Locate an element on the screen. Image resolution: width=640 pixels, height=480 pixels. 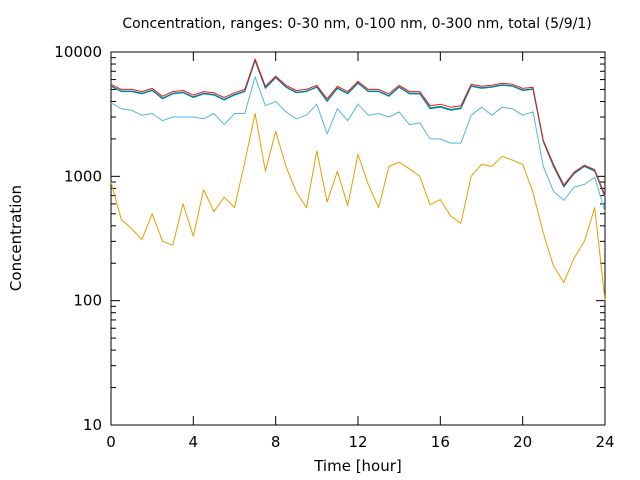
x-tick-label: 4 is located at coordinates (194, 442).